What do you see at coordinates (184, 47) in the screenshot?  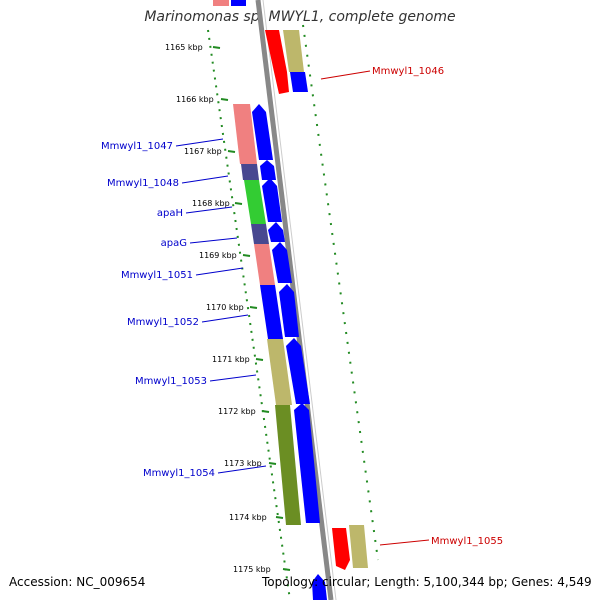 I see `tick-label: 1165 kbp` at bounding box center [184, 47].